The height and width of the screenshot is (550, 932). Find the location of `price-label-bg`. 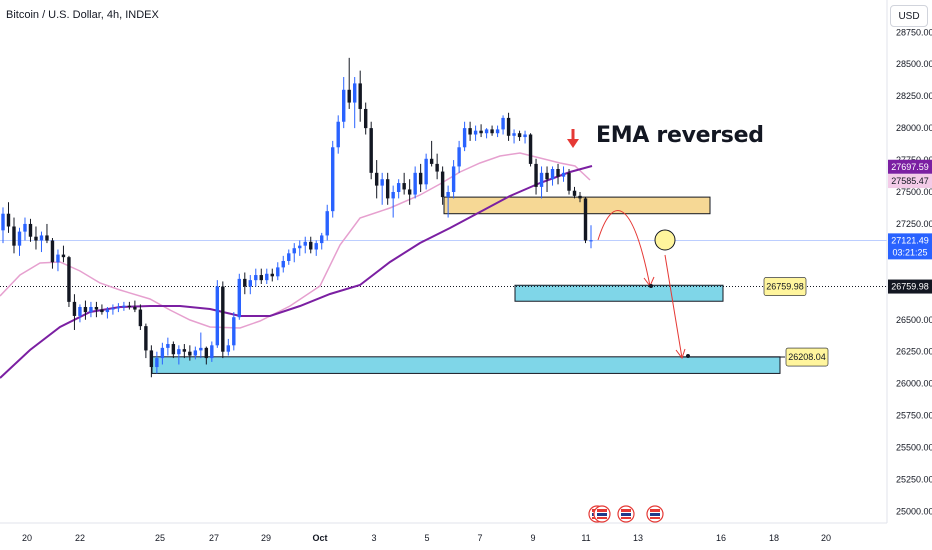

price-label-bg is located at coordinates (910, 286).